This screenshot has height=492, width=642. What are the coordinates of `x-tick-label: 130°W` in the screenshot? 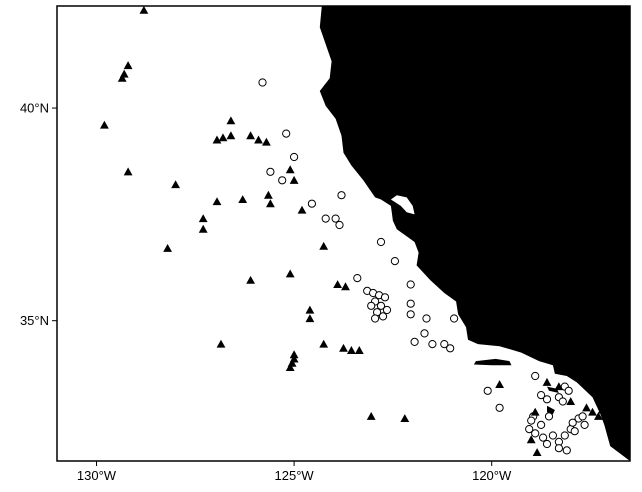 It's located at (97, 475).